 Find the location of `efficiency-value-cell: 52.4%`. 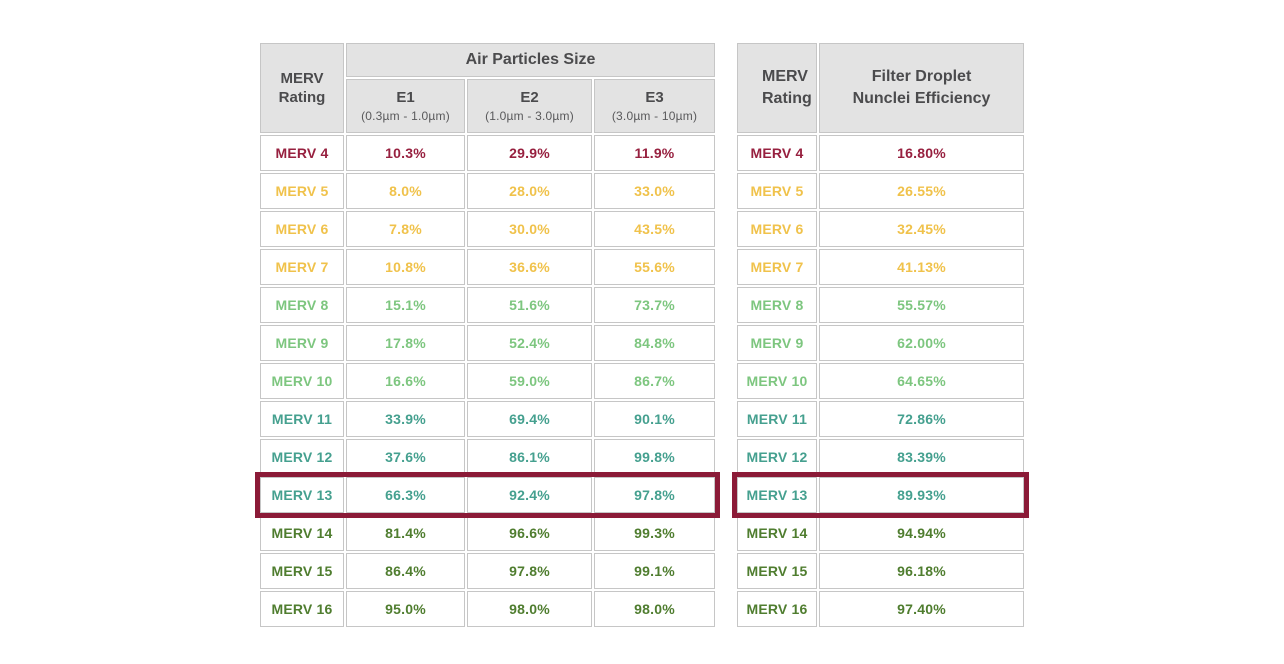

efficiency-value-cell: 52.4% is located at coordinates (529, 343).